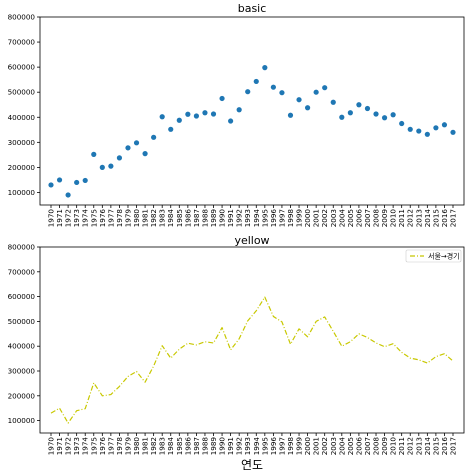  I want to click on legend-label: 서울→경기, so click(444, 256).